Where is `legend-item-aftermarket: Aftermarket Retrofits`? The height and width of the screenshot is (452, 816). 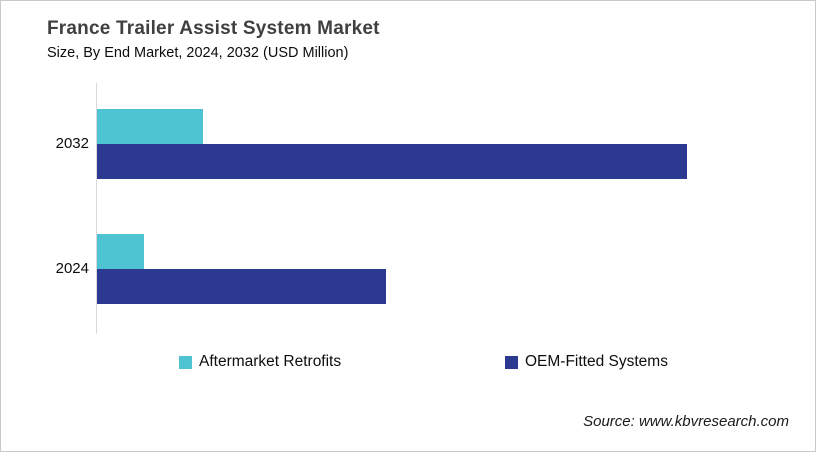 legend-item-aftermarket: Aftermarket Retrofits is located at coordinates (260, 362).